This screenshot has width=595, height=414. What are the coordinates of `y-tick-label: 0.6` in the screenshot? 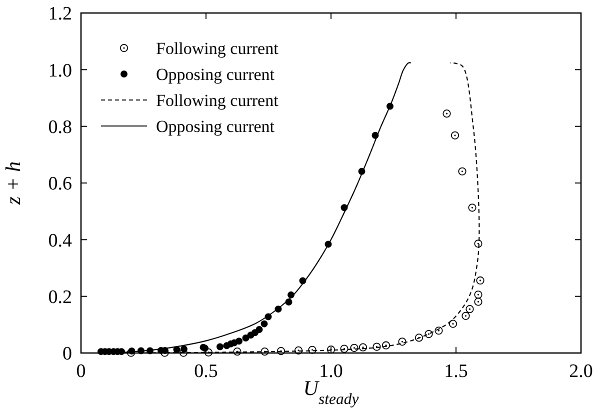 It's located at (60, 184).